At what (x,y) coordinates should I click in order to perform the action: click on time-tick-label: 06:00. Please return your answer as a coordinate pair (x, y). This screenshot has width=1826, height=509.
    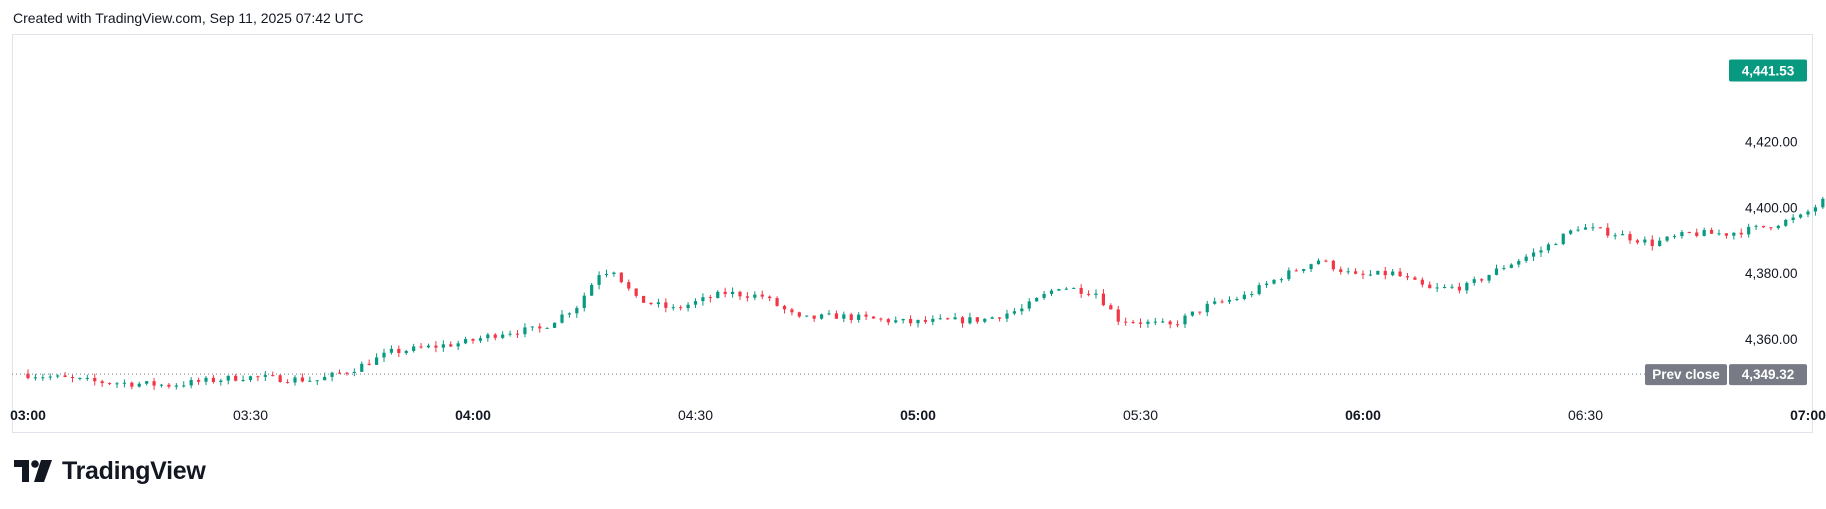
    Looking at the image, I should click on (1363, 415).